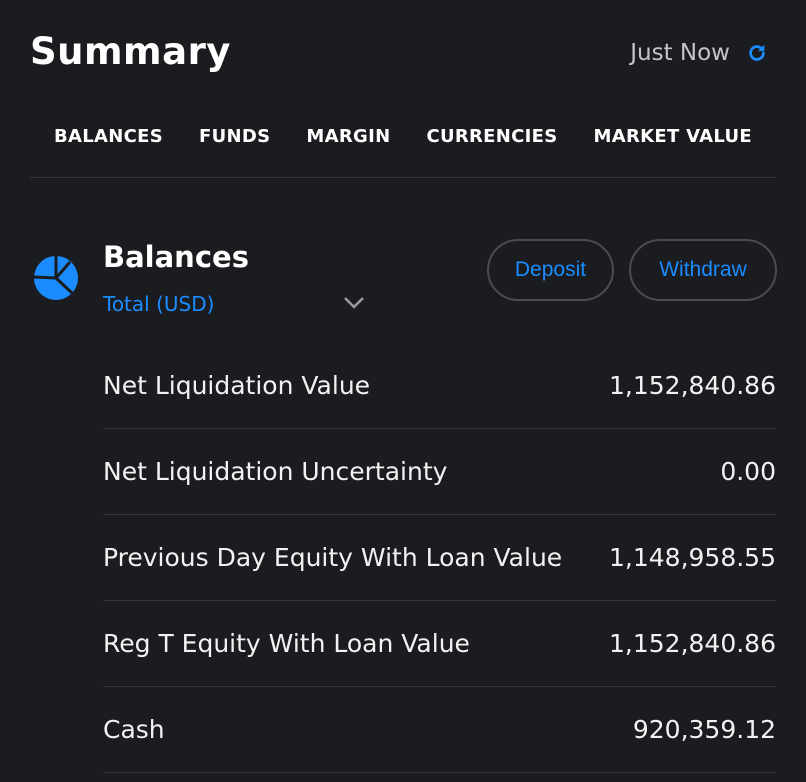  What do you see at coordinates (235, 136) in the screenshot?
I see `tab-funds: FUNDS` at bounding box center [235, 136].